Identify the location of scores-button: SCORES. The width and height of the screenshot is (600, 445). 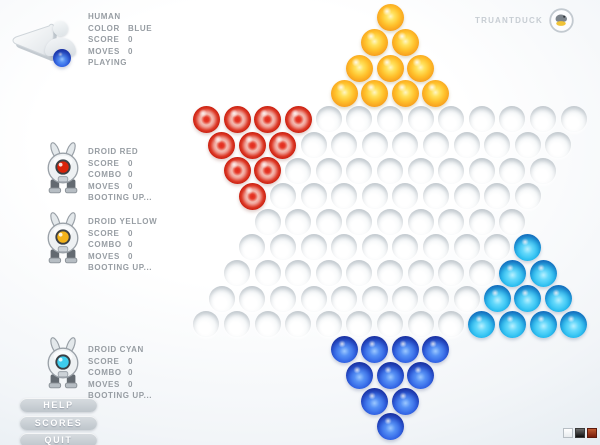
(58, 422).